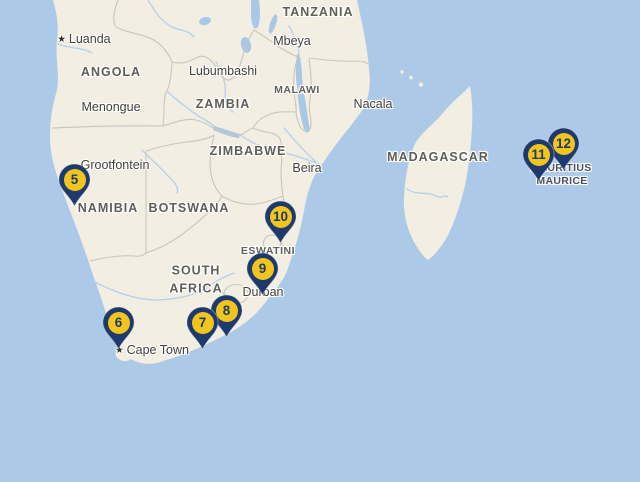 The image size is (640, 482). What do you see at coordinates (262, 268) in the screenshot?
I see `pin-number: 9` at bounding box center [262, 268].